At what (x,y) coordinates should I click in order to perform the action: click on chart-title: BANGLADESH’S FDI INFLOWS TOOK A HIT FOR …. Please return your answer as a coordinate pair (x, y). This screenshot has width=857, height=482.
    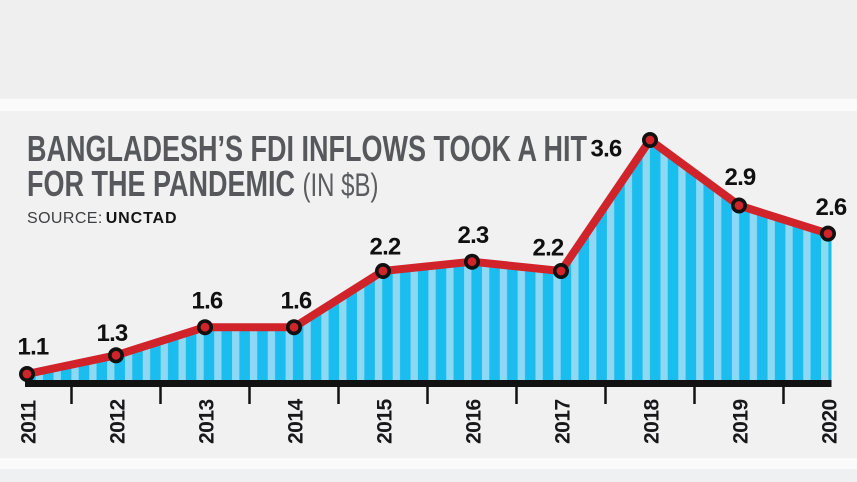
    Looking at the image, I should click on (307, 167).